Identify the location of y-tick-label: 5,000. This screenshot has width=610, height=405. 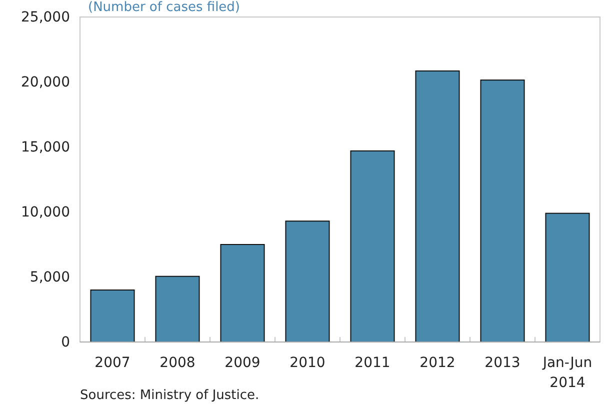
(50, 277).